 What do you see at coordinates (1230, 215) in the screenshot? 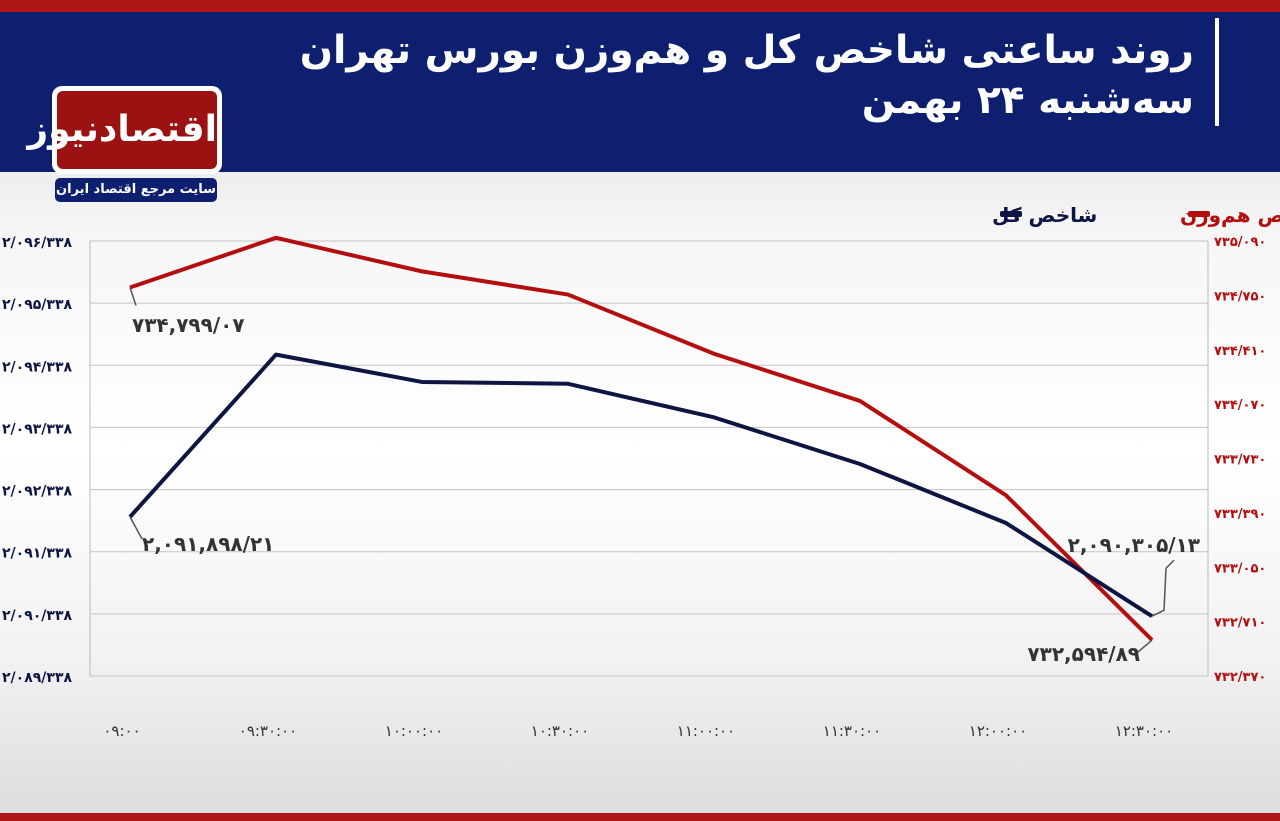
I see `legend-label-equal-weight: شاخص هم‌وزن` at bounding box center [1230, 215].